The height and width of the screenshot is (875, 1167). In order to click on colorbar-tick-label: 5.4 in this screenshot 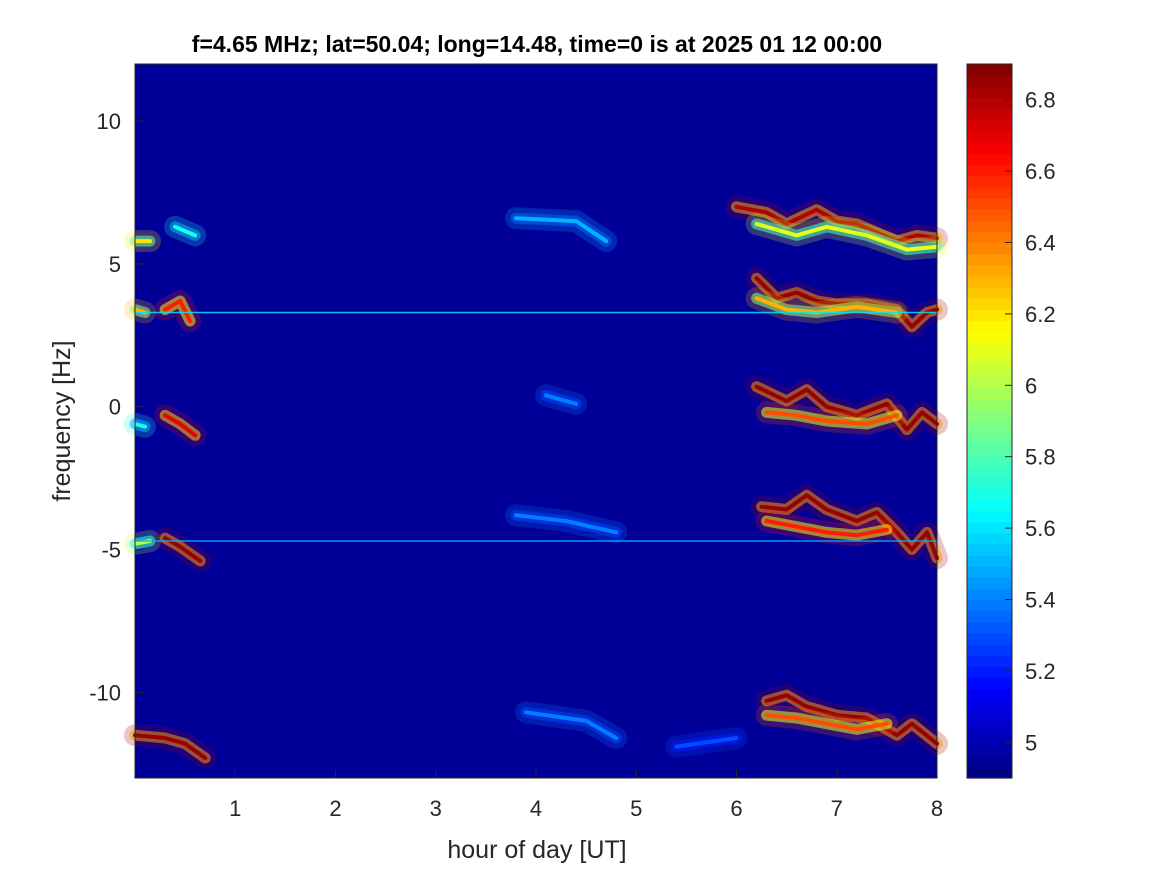, I will do `click(1040, 600)`.